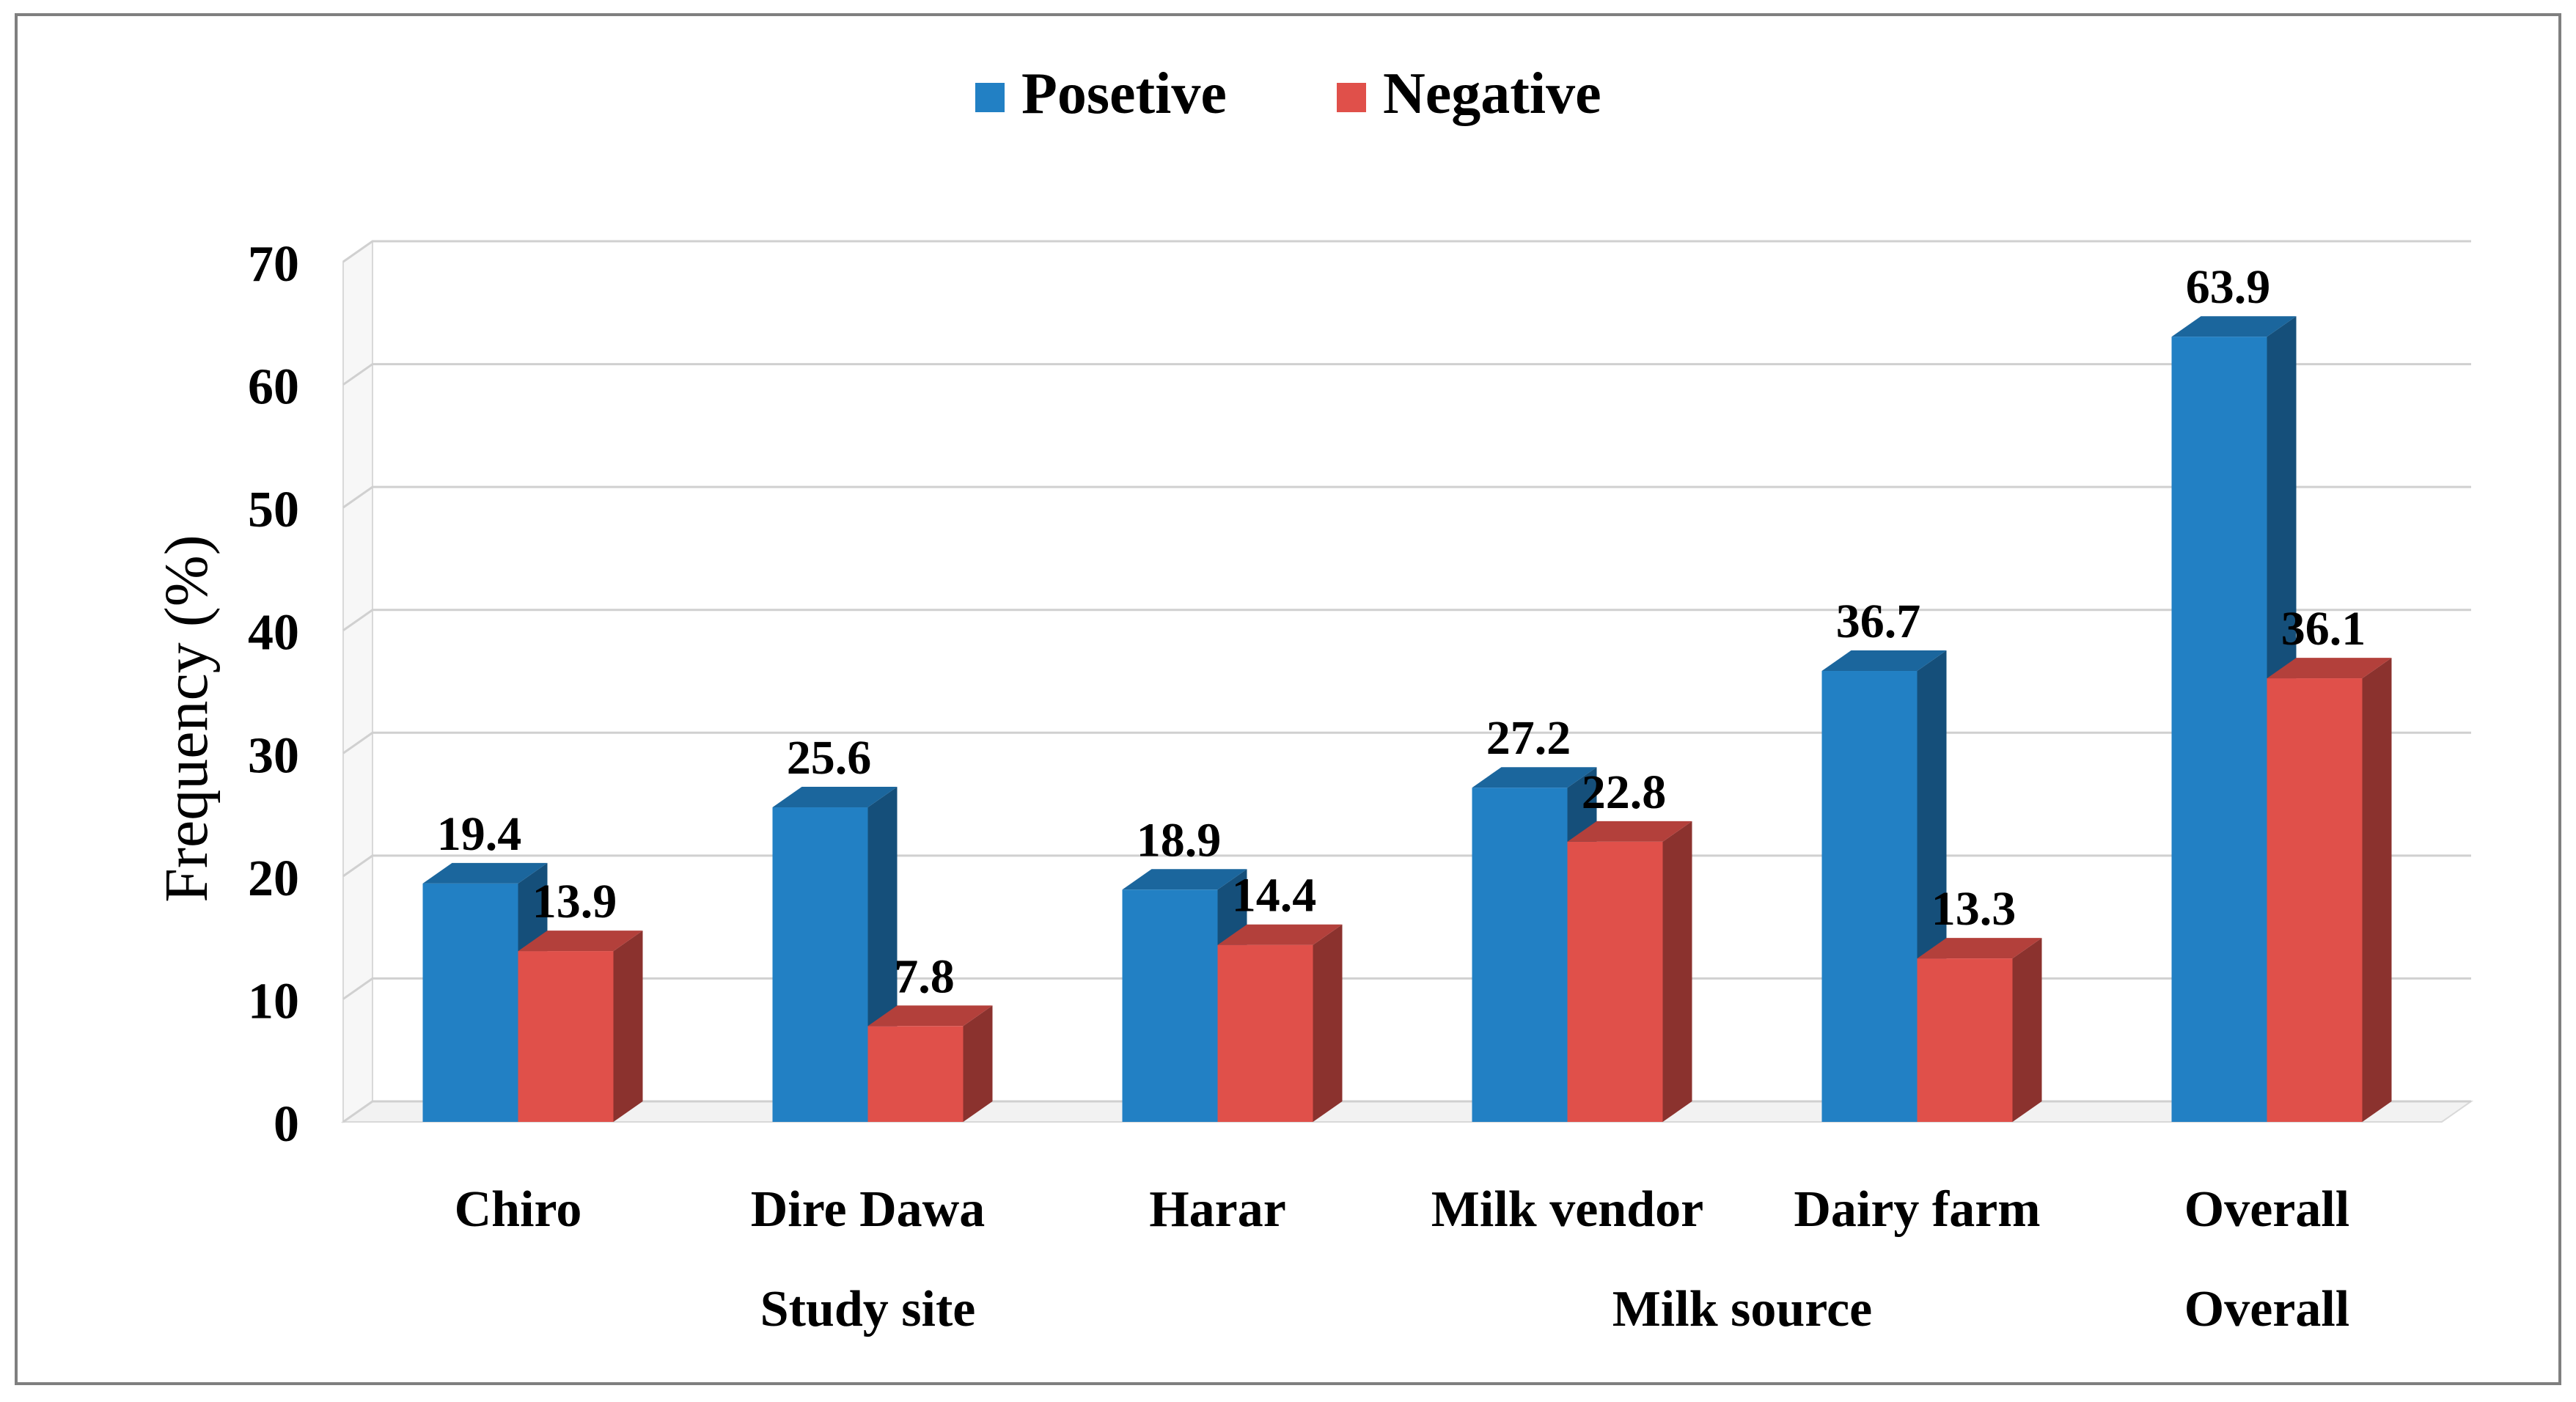  I want to click on x-category-label-overall: Overall, so click(2266, 1209).